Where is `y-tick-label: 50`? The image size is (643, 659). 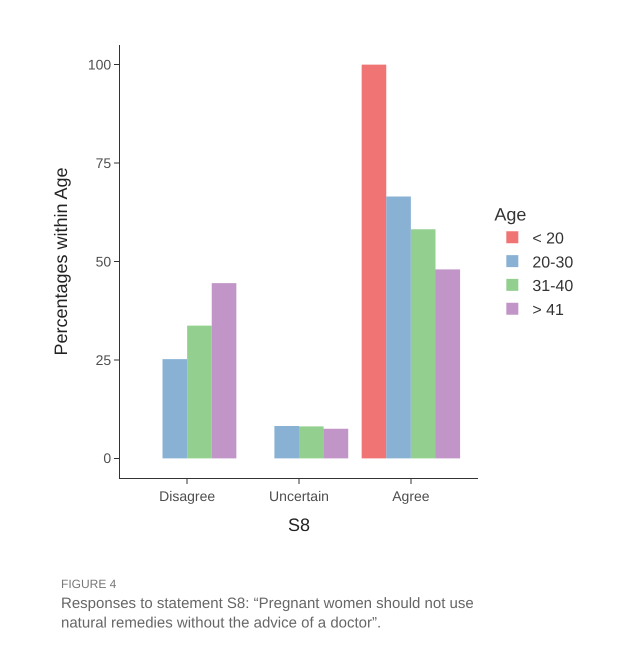 y-tick-label: 50 is located at coordinates (104, 261).